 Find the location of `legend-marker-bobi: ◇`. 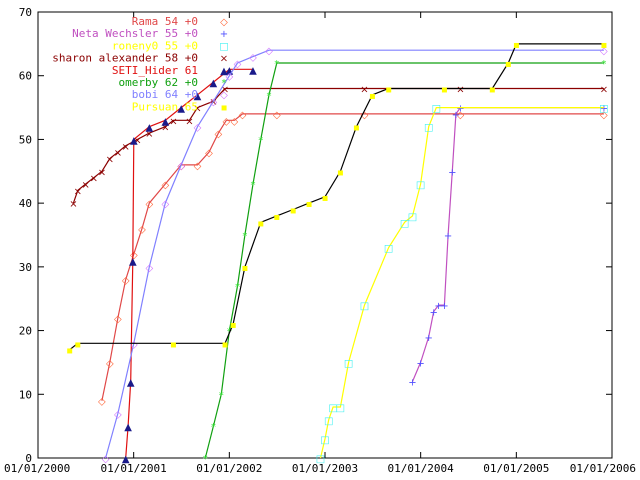

legend-marker-bobi: ◇ is located at coordinates (224, 95).